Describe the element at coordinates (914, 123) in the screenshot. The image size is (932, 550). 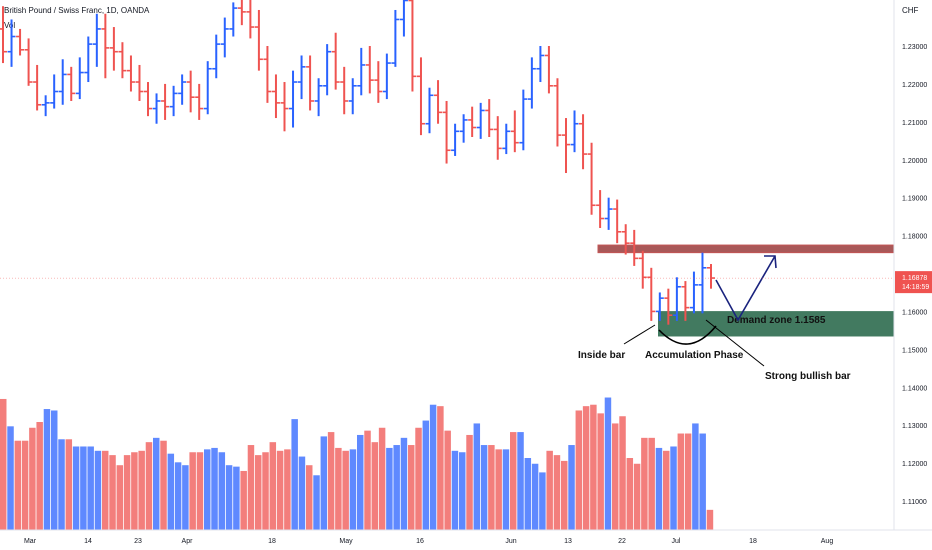
I see `price-tick-label: 1.21000` at that location.